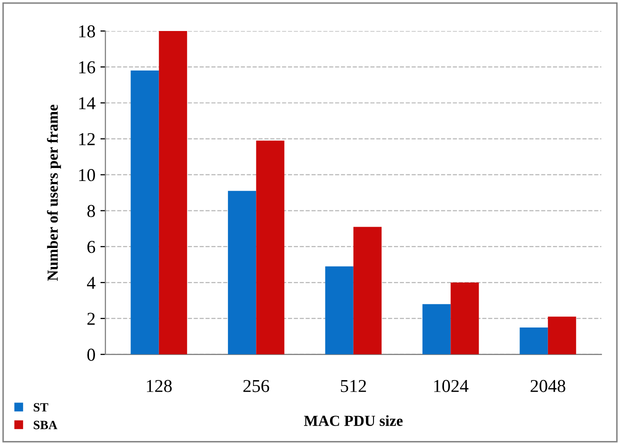  I want to click on y-tick-label: 18, so click(87, 31).